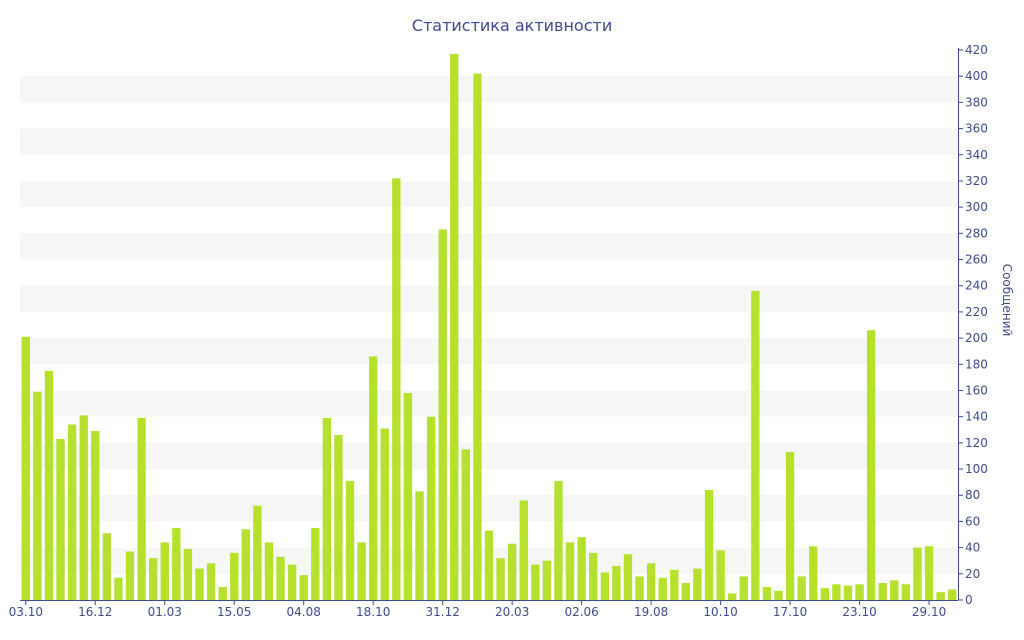  What do you see at coordinates (790, 612) in the screenshot?
I see `x-tick-label: 17.10` at bounding box center [790, 612].